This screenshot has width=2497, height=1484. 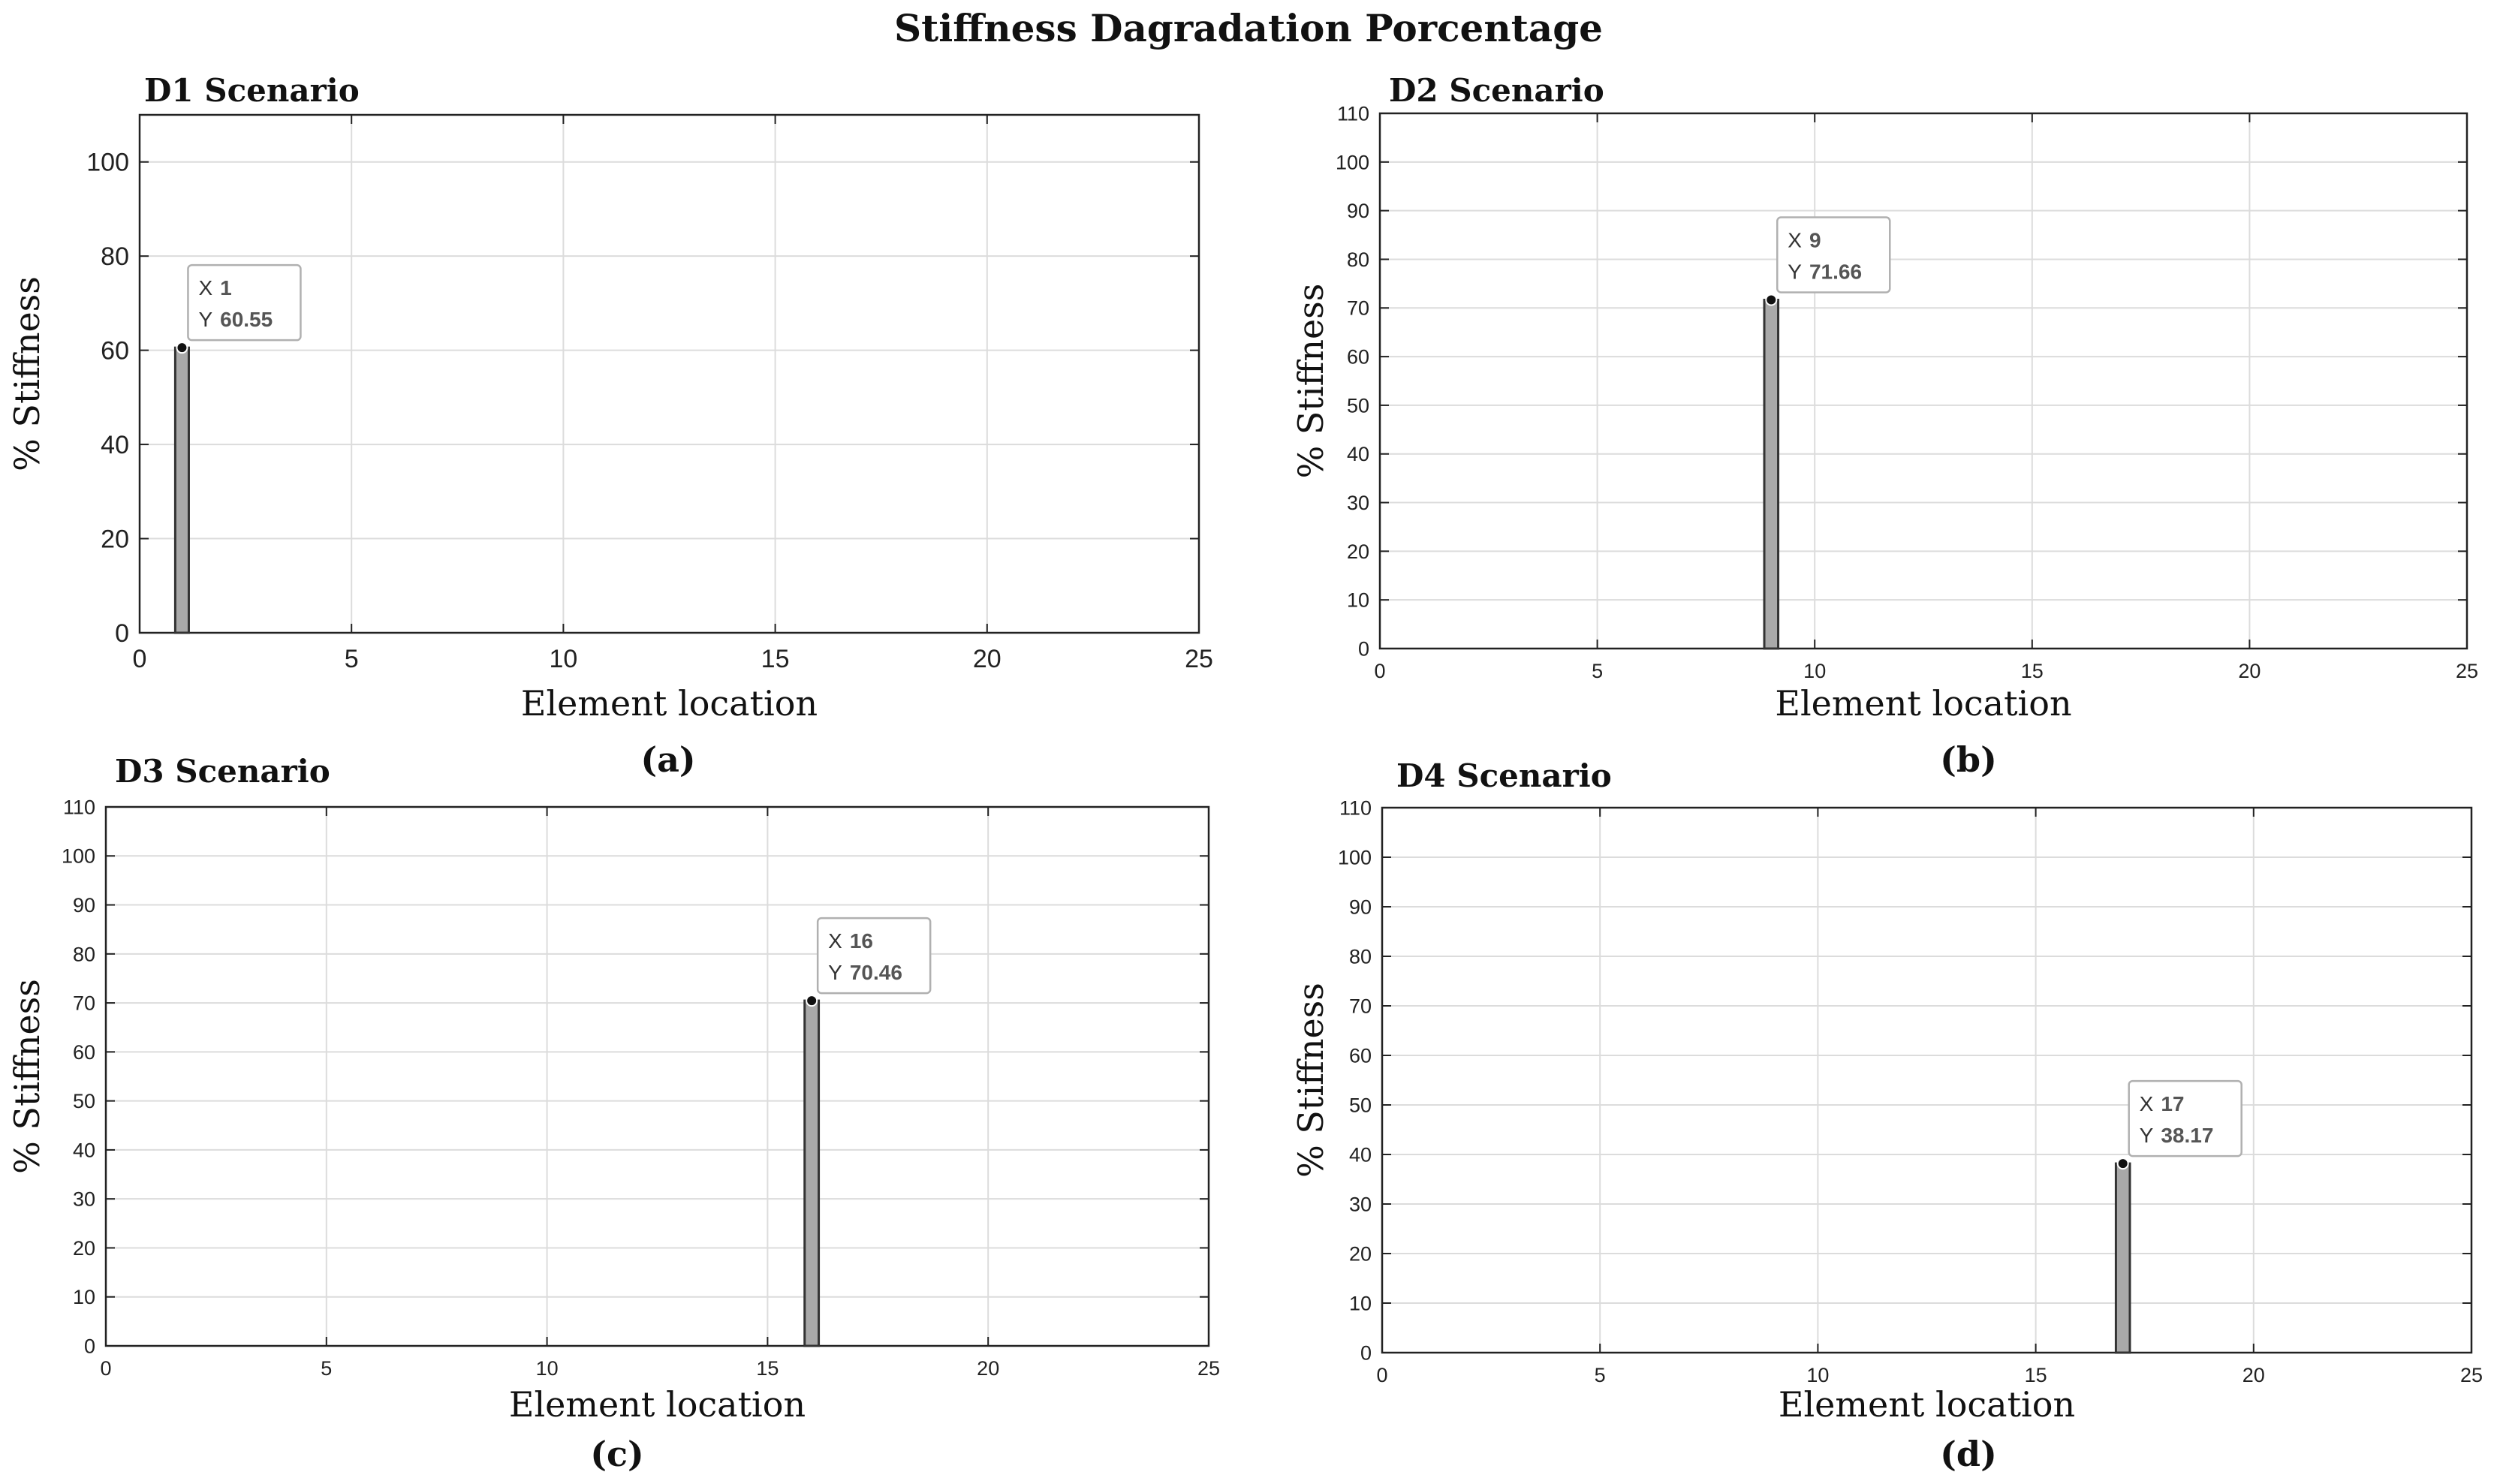 I want to click on panel-title: D4 Scenario, so click(x=1504, y=775).